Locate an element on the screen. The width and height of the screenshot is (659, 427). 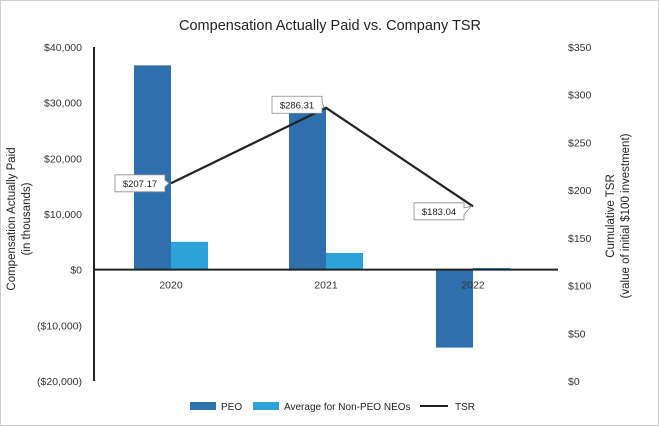
tsr-data-label: $286.31 is located at coordinates (298, 104).